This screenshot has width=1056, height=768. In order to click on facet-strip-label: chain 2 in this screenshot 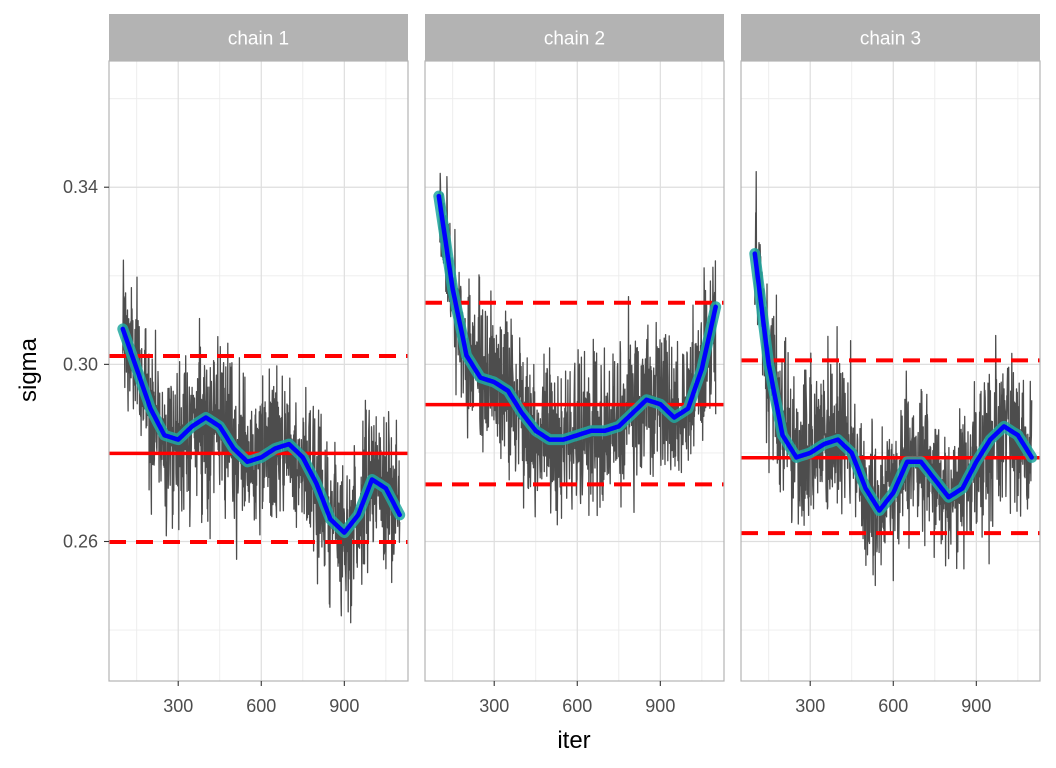, I will do `click(574, 39)`.